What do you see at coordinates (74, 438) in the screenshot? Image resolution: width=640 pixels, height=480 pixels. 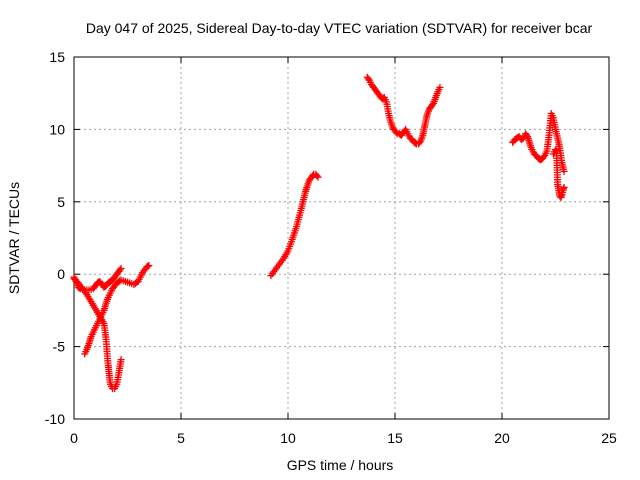 I see `x-tick-label: 0` at bounding box center [74, 438].